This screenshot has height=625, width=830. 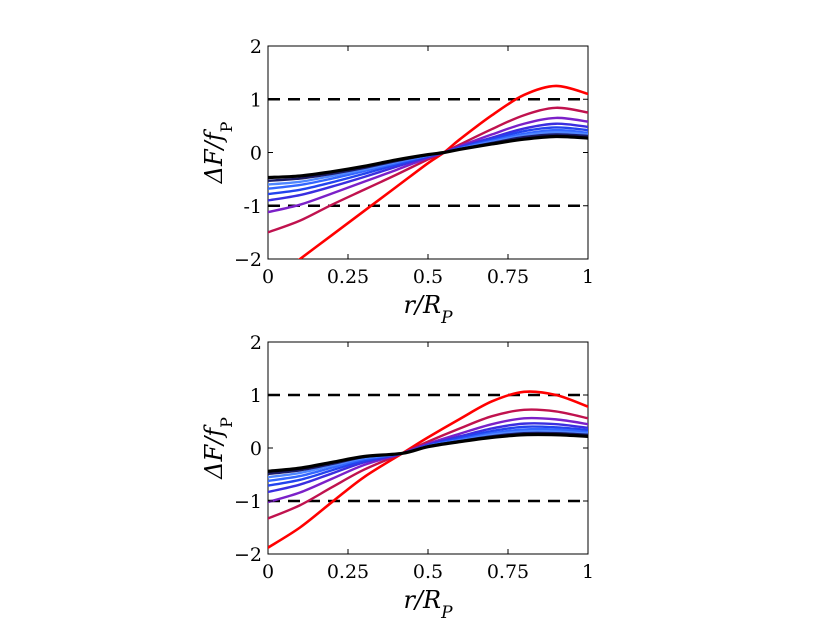 I want to click on plot-frame, so click(x=428, y=152).